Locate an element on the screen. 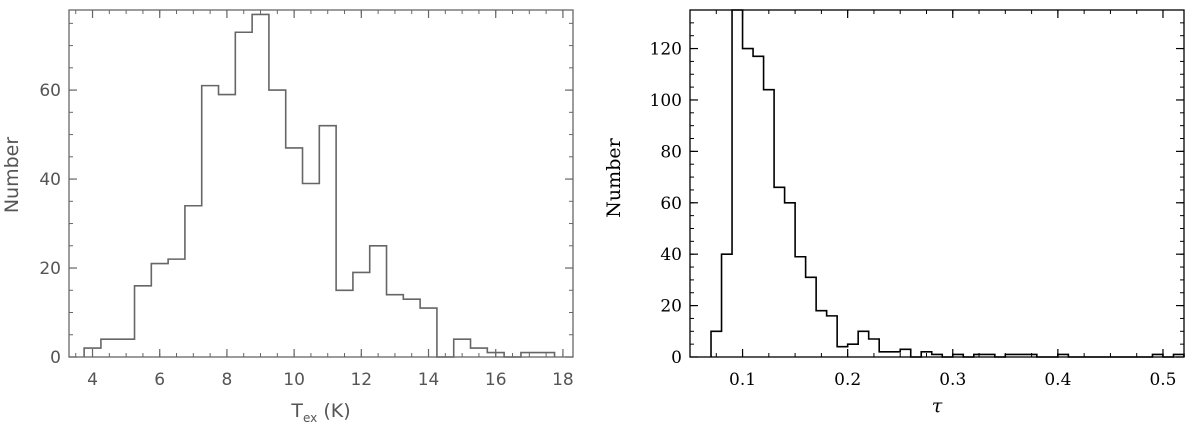 This screenshot has height=438, width=1200. x-axis-title: Tex (K) is located at coordinates (320, 412).